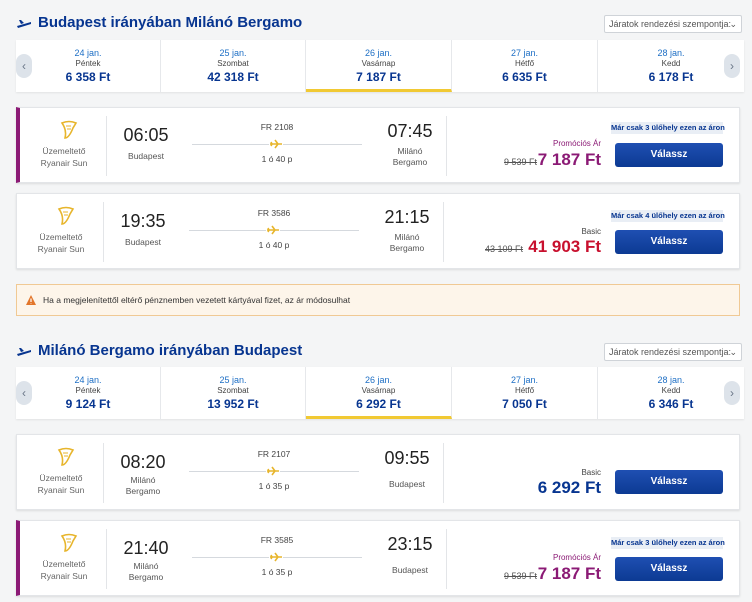 This screenshot has height=602, width=752. Describe the element at coordinates (671, 53) in the screenshot. I see `date-label: 28 jan.` at that location.